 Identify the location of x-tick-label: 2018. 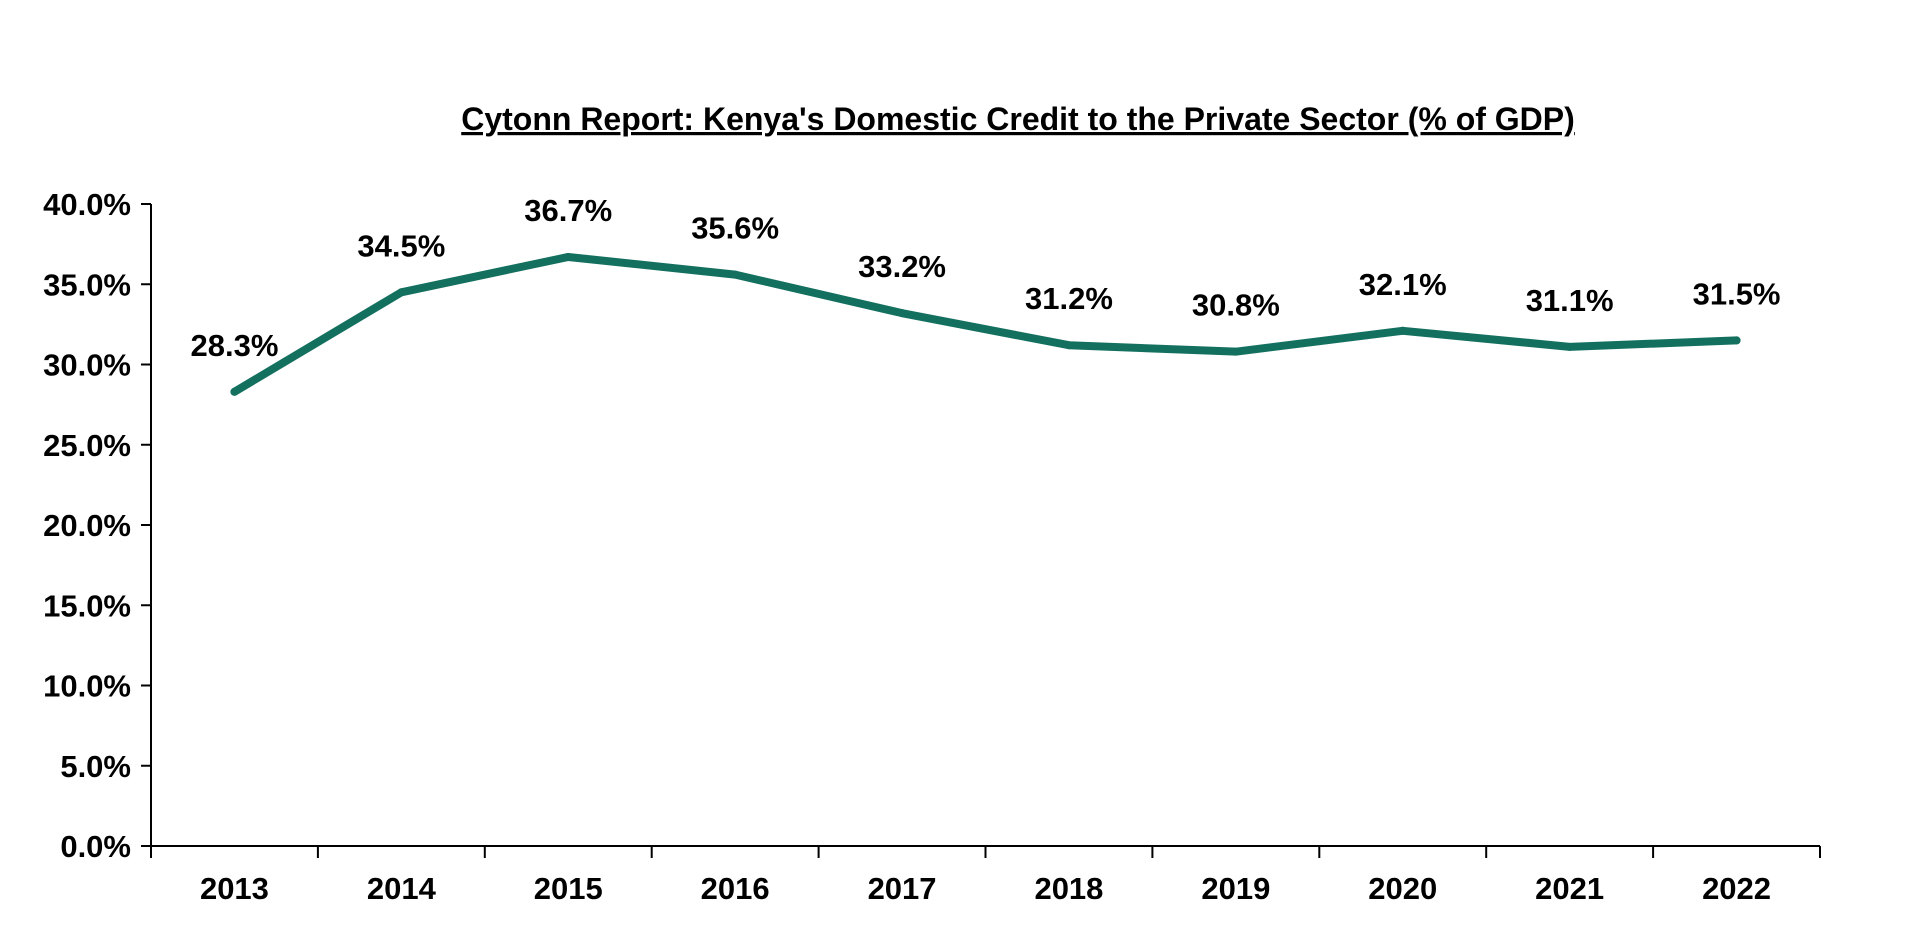
(1068, 888).